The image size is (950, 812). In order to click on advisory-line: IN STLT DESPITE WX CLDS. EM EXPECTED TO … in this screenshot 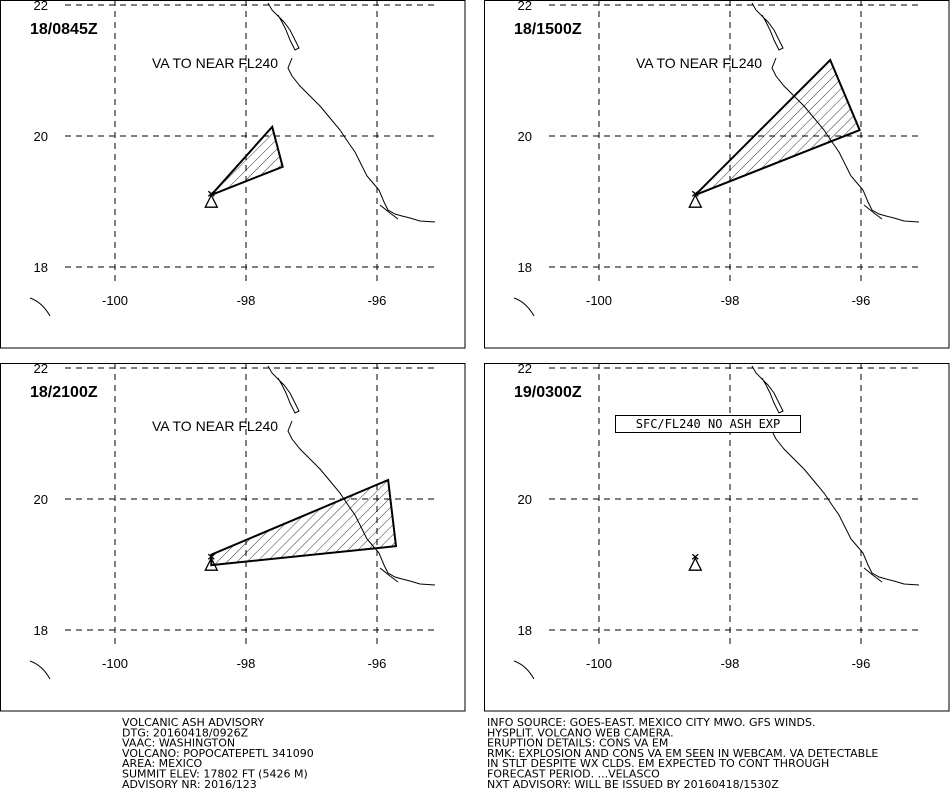, I will do `click(658, 763)`.